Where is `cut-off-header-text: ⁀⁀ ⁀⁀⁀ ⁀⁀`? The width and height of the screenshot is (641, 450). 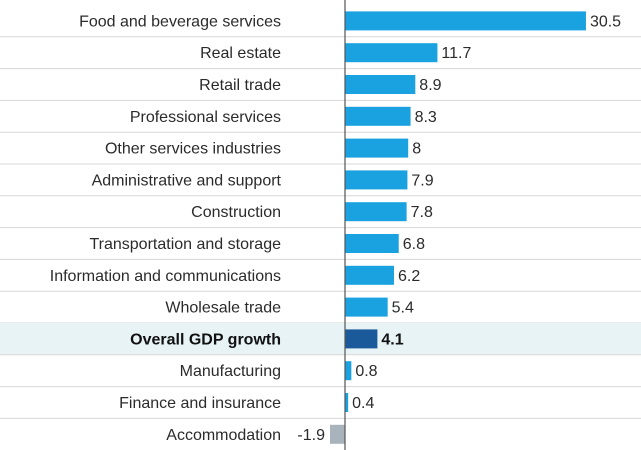
cut-off-header-text: ⁀⁀ ⁀⁀⁀ ⁀⁀ is located at coordinates (392, 3).